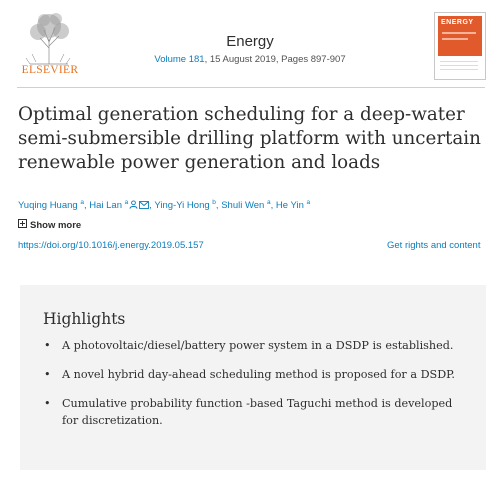  What do you see at coordinates (457, 22) in the screenshot?
I see `cover-label: ENERGY` at bounding box center [457, 22].